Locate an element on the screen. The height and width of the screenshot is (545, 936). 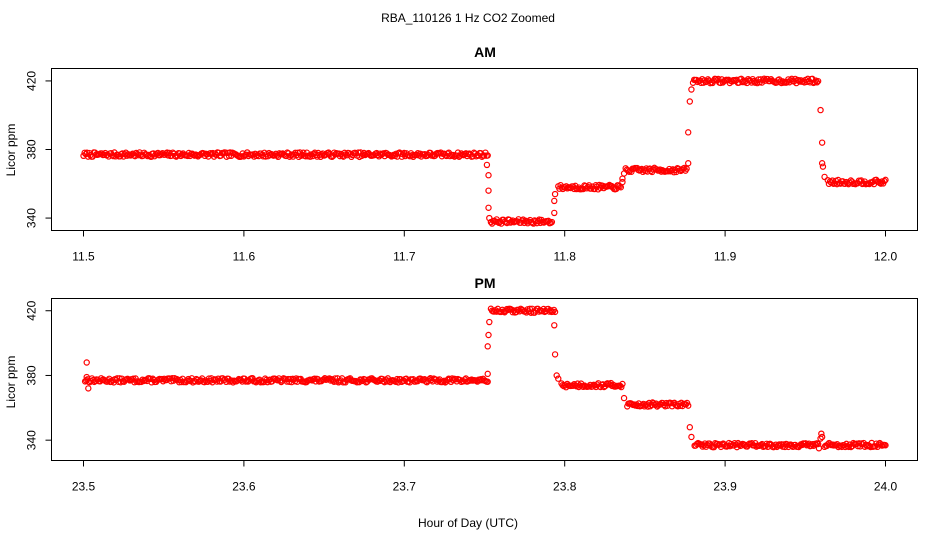
pm-y-tick-label: 340 is located at coordinates (32, 440).